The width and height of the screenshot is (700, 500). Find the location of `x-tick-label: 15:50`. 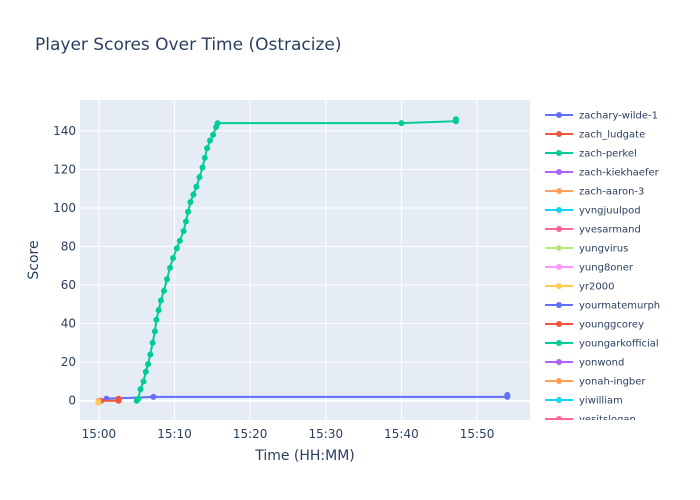

x-tick-label: 15:50 is located at coordinates (477, 434).